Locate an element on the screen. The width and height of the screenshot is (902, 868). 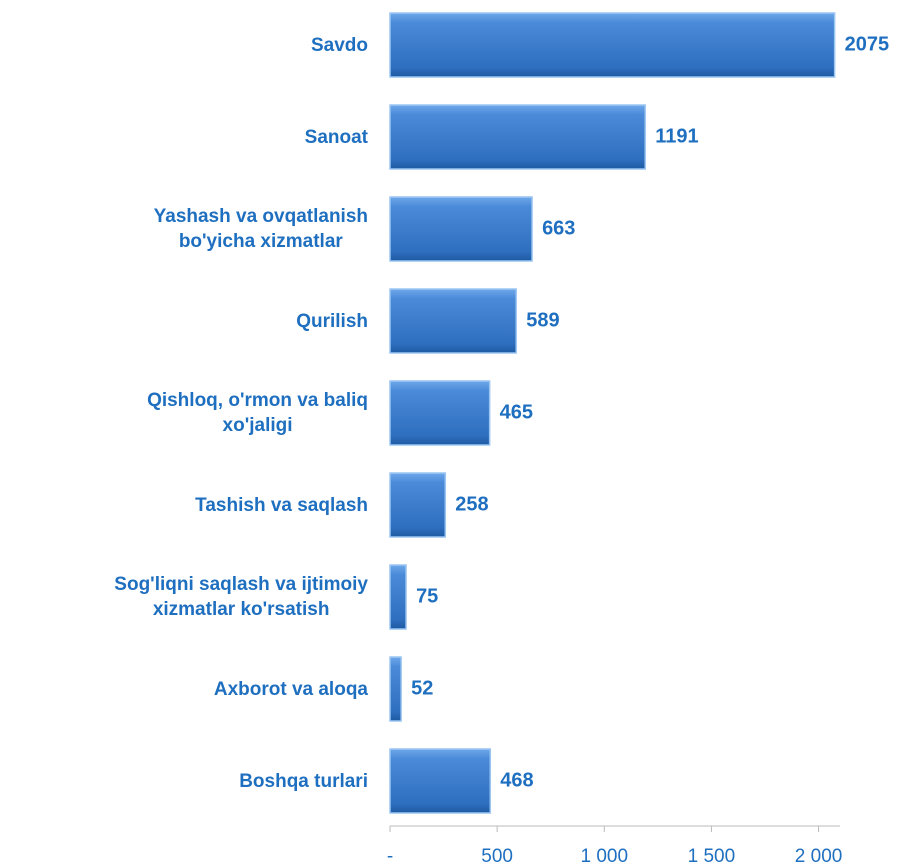
category-label-box: Savdo is located at coordinates (339, 45).